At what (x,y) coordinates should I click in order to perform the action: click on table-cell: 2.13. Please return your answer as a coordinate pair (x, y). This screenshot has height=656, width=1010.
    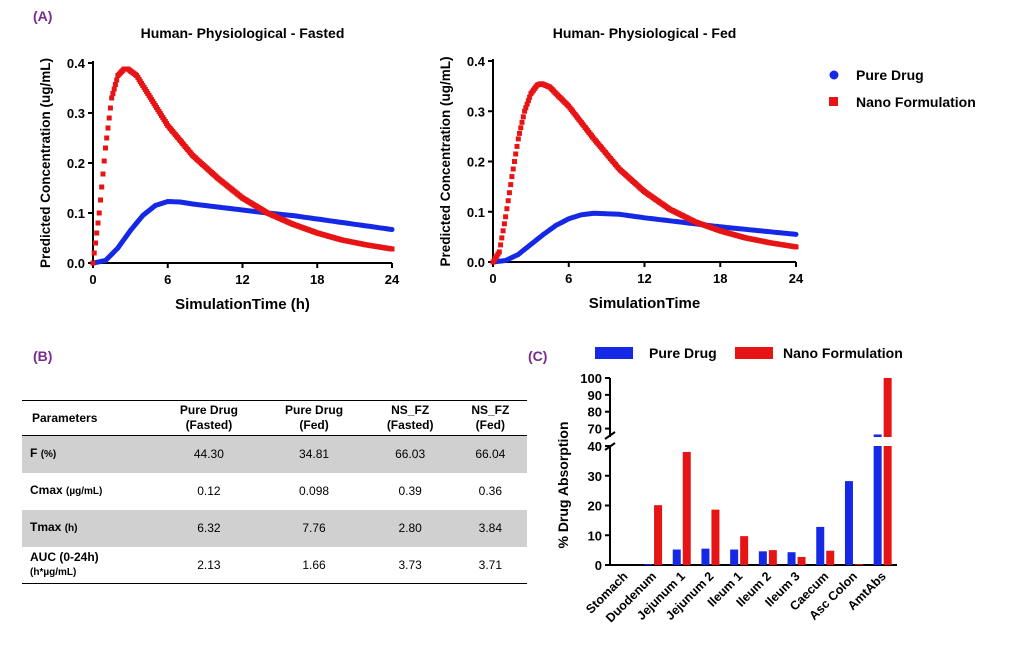
    Looking at the image, I should click on (209, 564).